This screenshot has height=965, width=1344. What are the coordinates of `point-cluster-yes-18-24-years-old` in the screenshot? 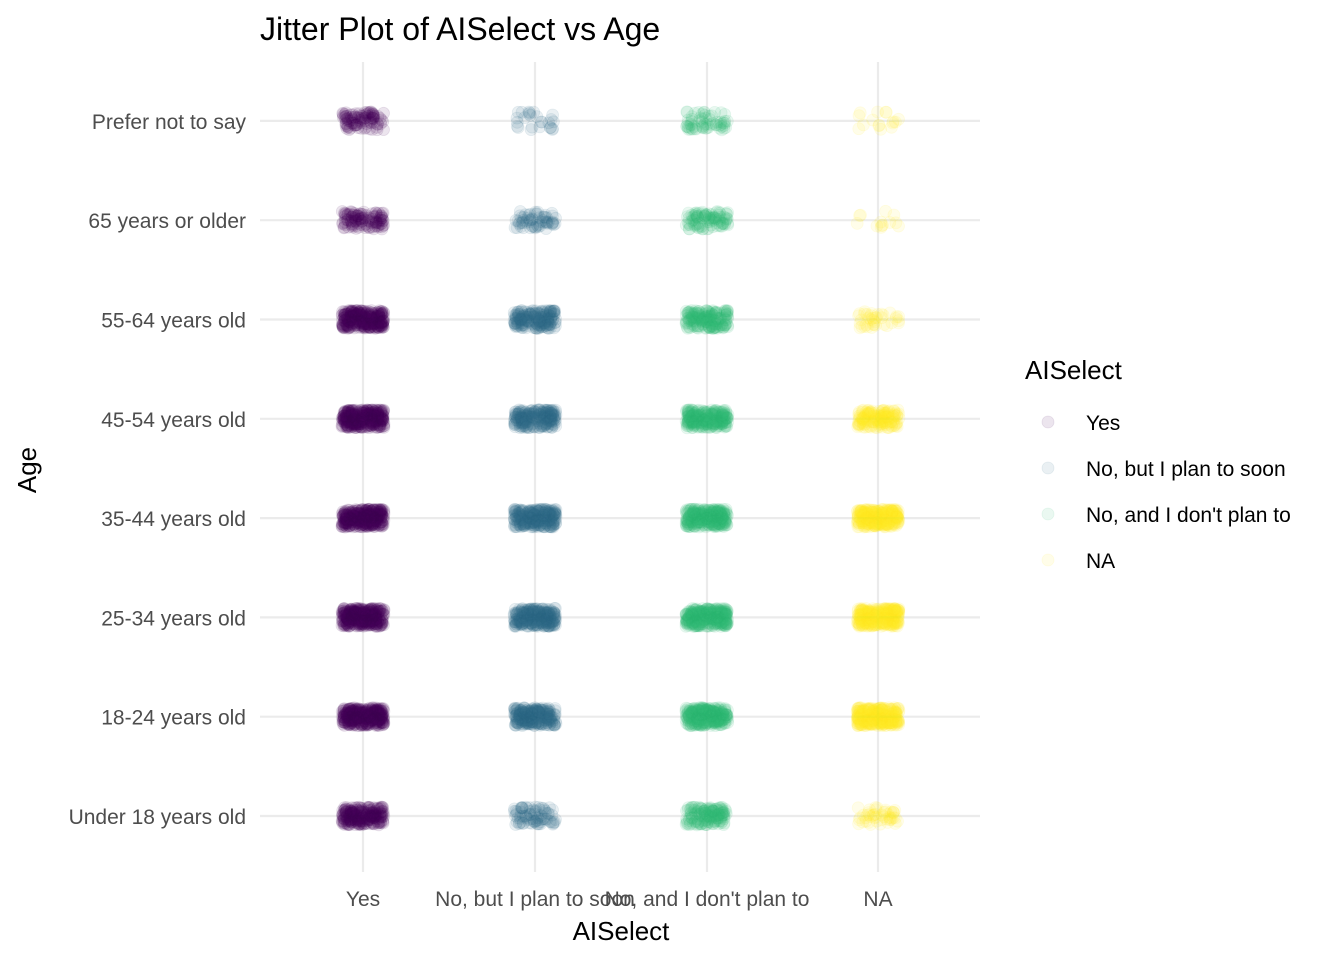 It's located at (363, 717).